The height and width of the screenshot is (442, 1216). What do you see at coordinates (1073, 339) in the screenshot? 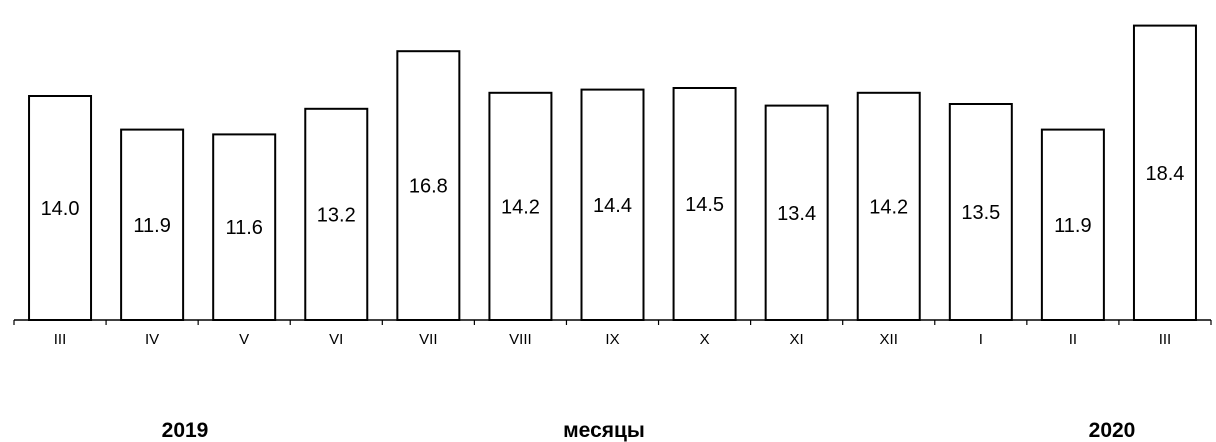
I see `x-tick-label: II` at bounding box center [1073, 339].